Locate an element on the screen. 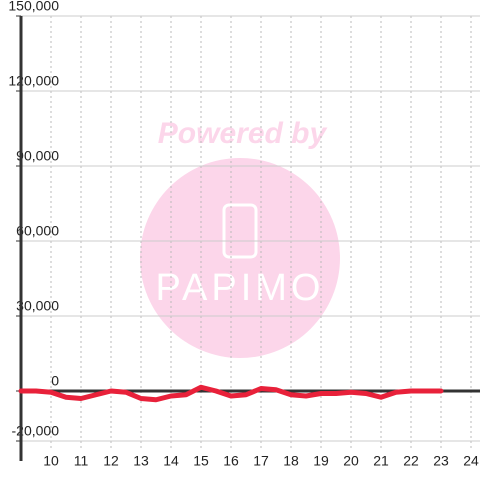  x-tick-label: 12 is located at coordinates (111, 461).